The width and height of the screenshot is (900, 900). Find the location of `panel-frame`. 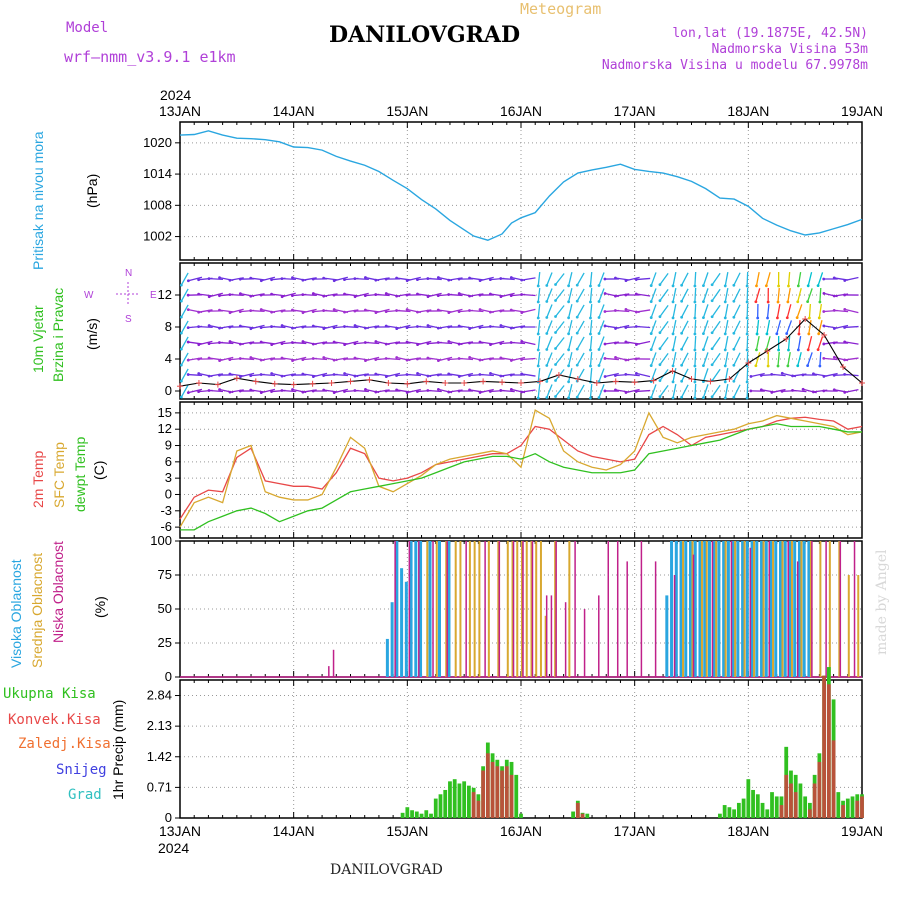

panel-frame is located at coordinates (521, 191).